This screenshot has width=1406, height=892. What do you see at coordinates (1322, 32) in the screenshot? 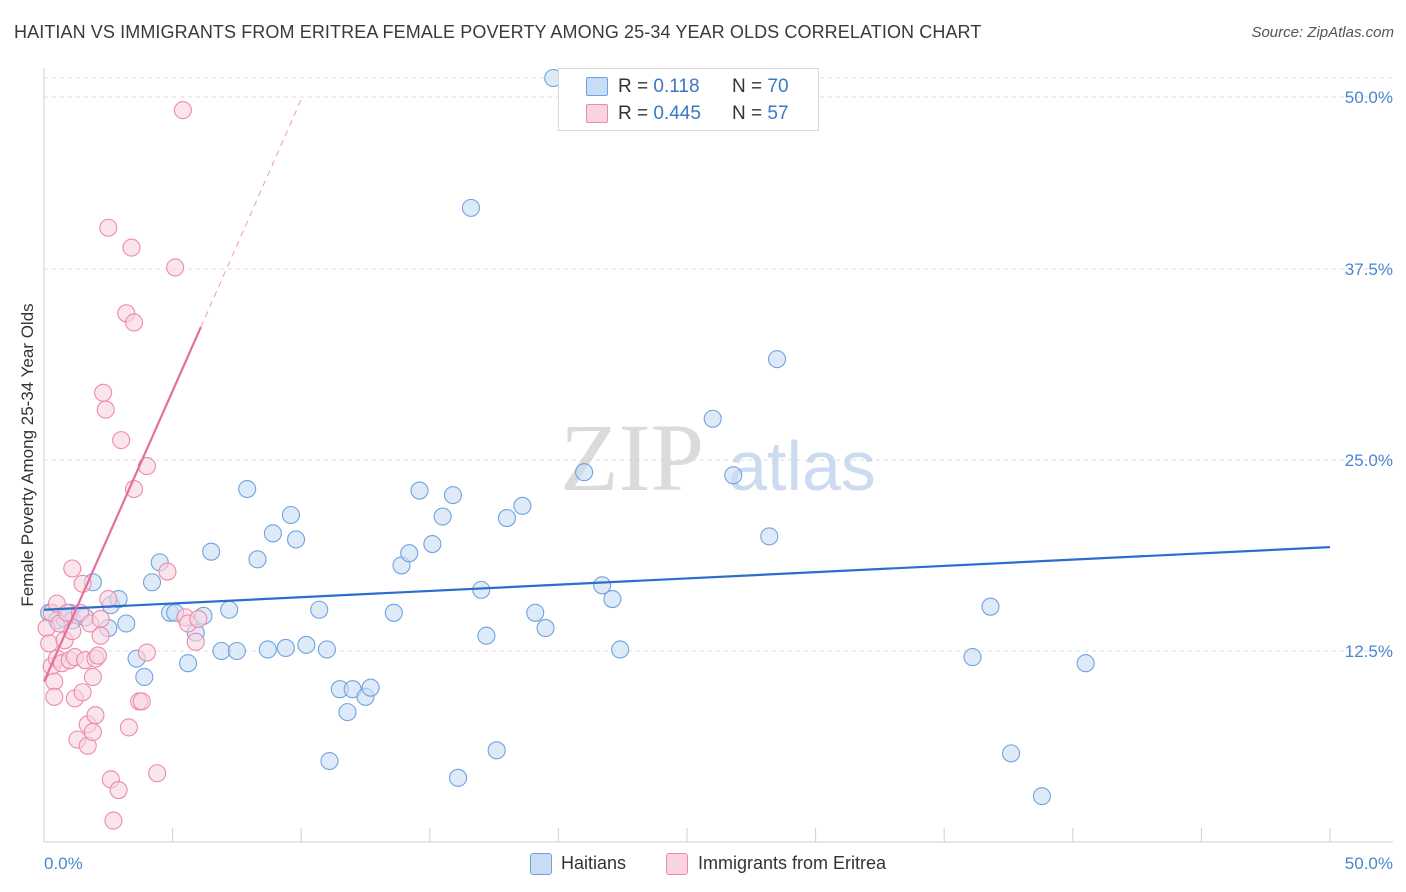
I see `source-label: Source: ZipAtlas.com` at bounding box center [1322, 32].